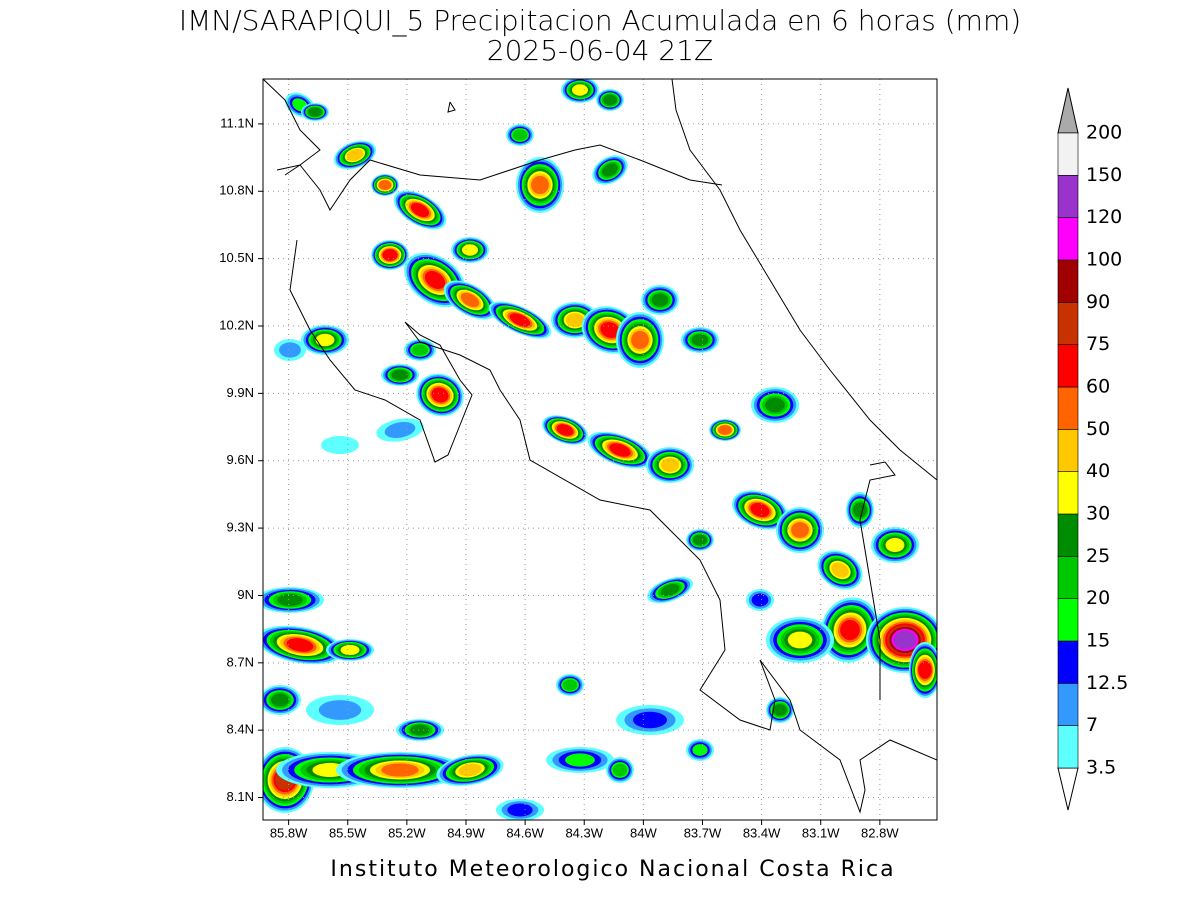 This screenshot has width=1200, height=900. Describe the element at coordinates (240, 459) in the screenshot. I see `y-tick-label: 9.6N` at that location.